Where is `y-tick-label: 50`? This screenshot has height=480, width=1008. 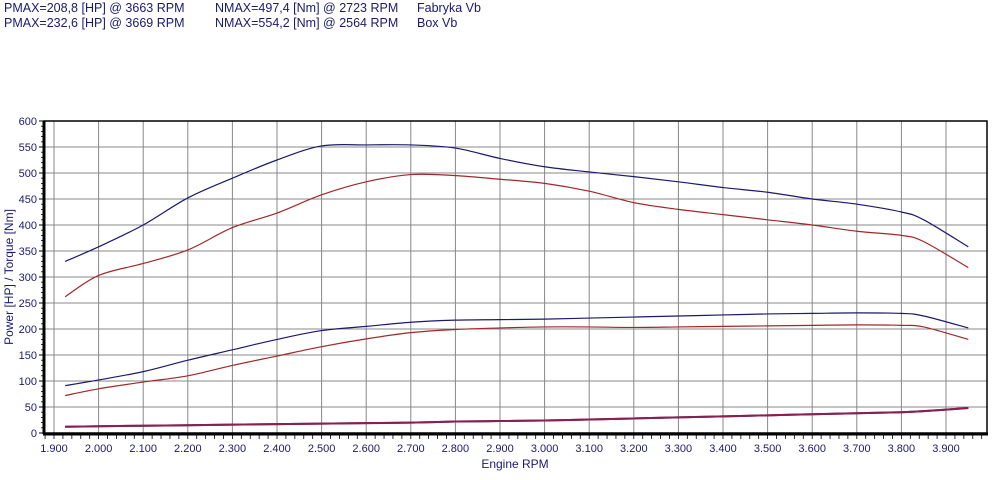
y-tick-label: 50 is located at coordinates (31, 408).